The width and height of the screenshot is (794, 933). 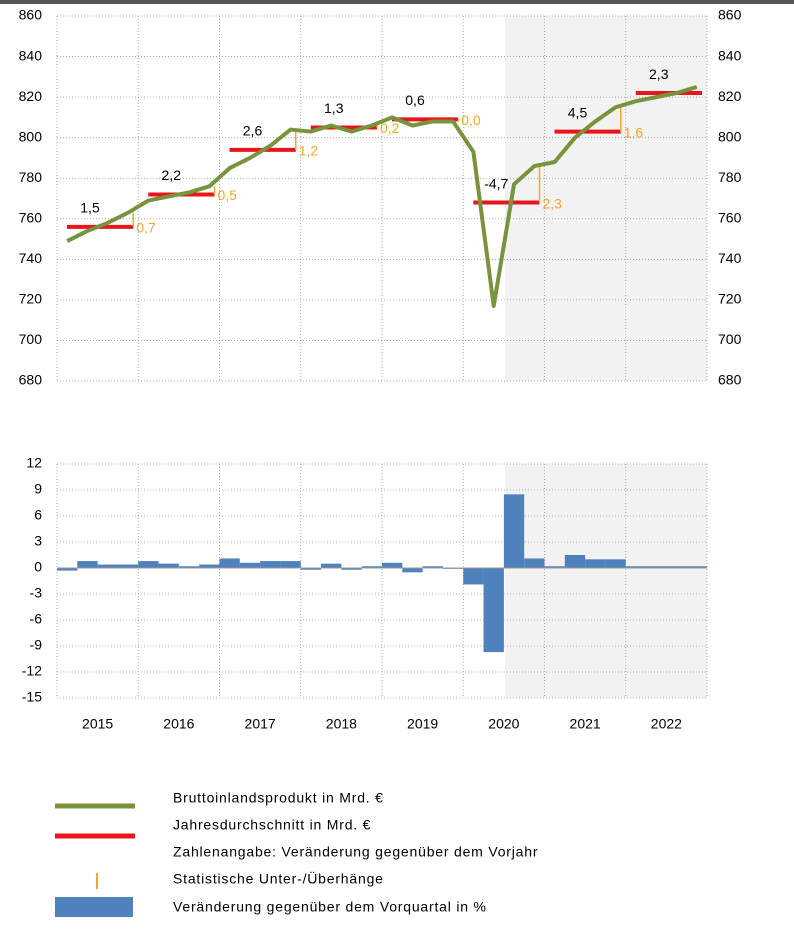 What do you see at coordinates (31, 380) in the screenshot?
I see `y-tick-label: 680` at bounding box center [31, 380].